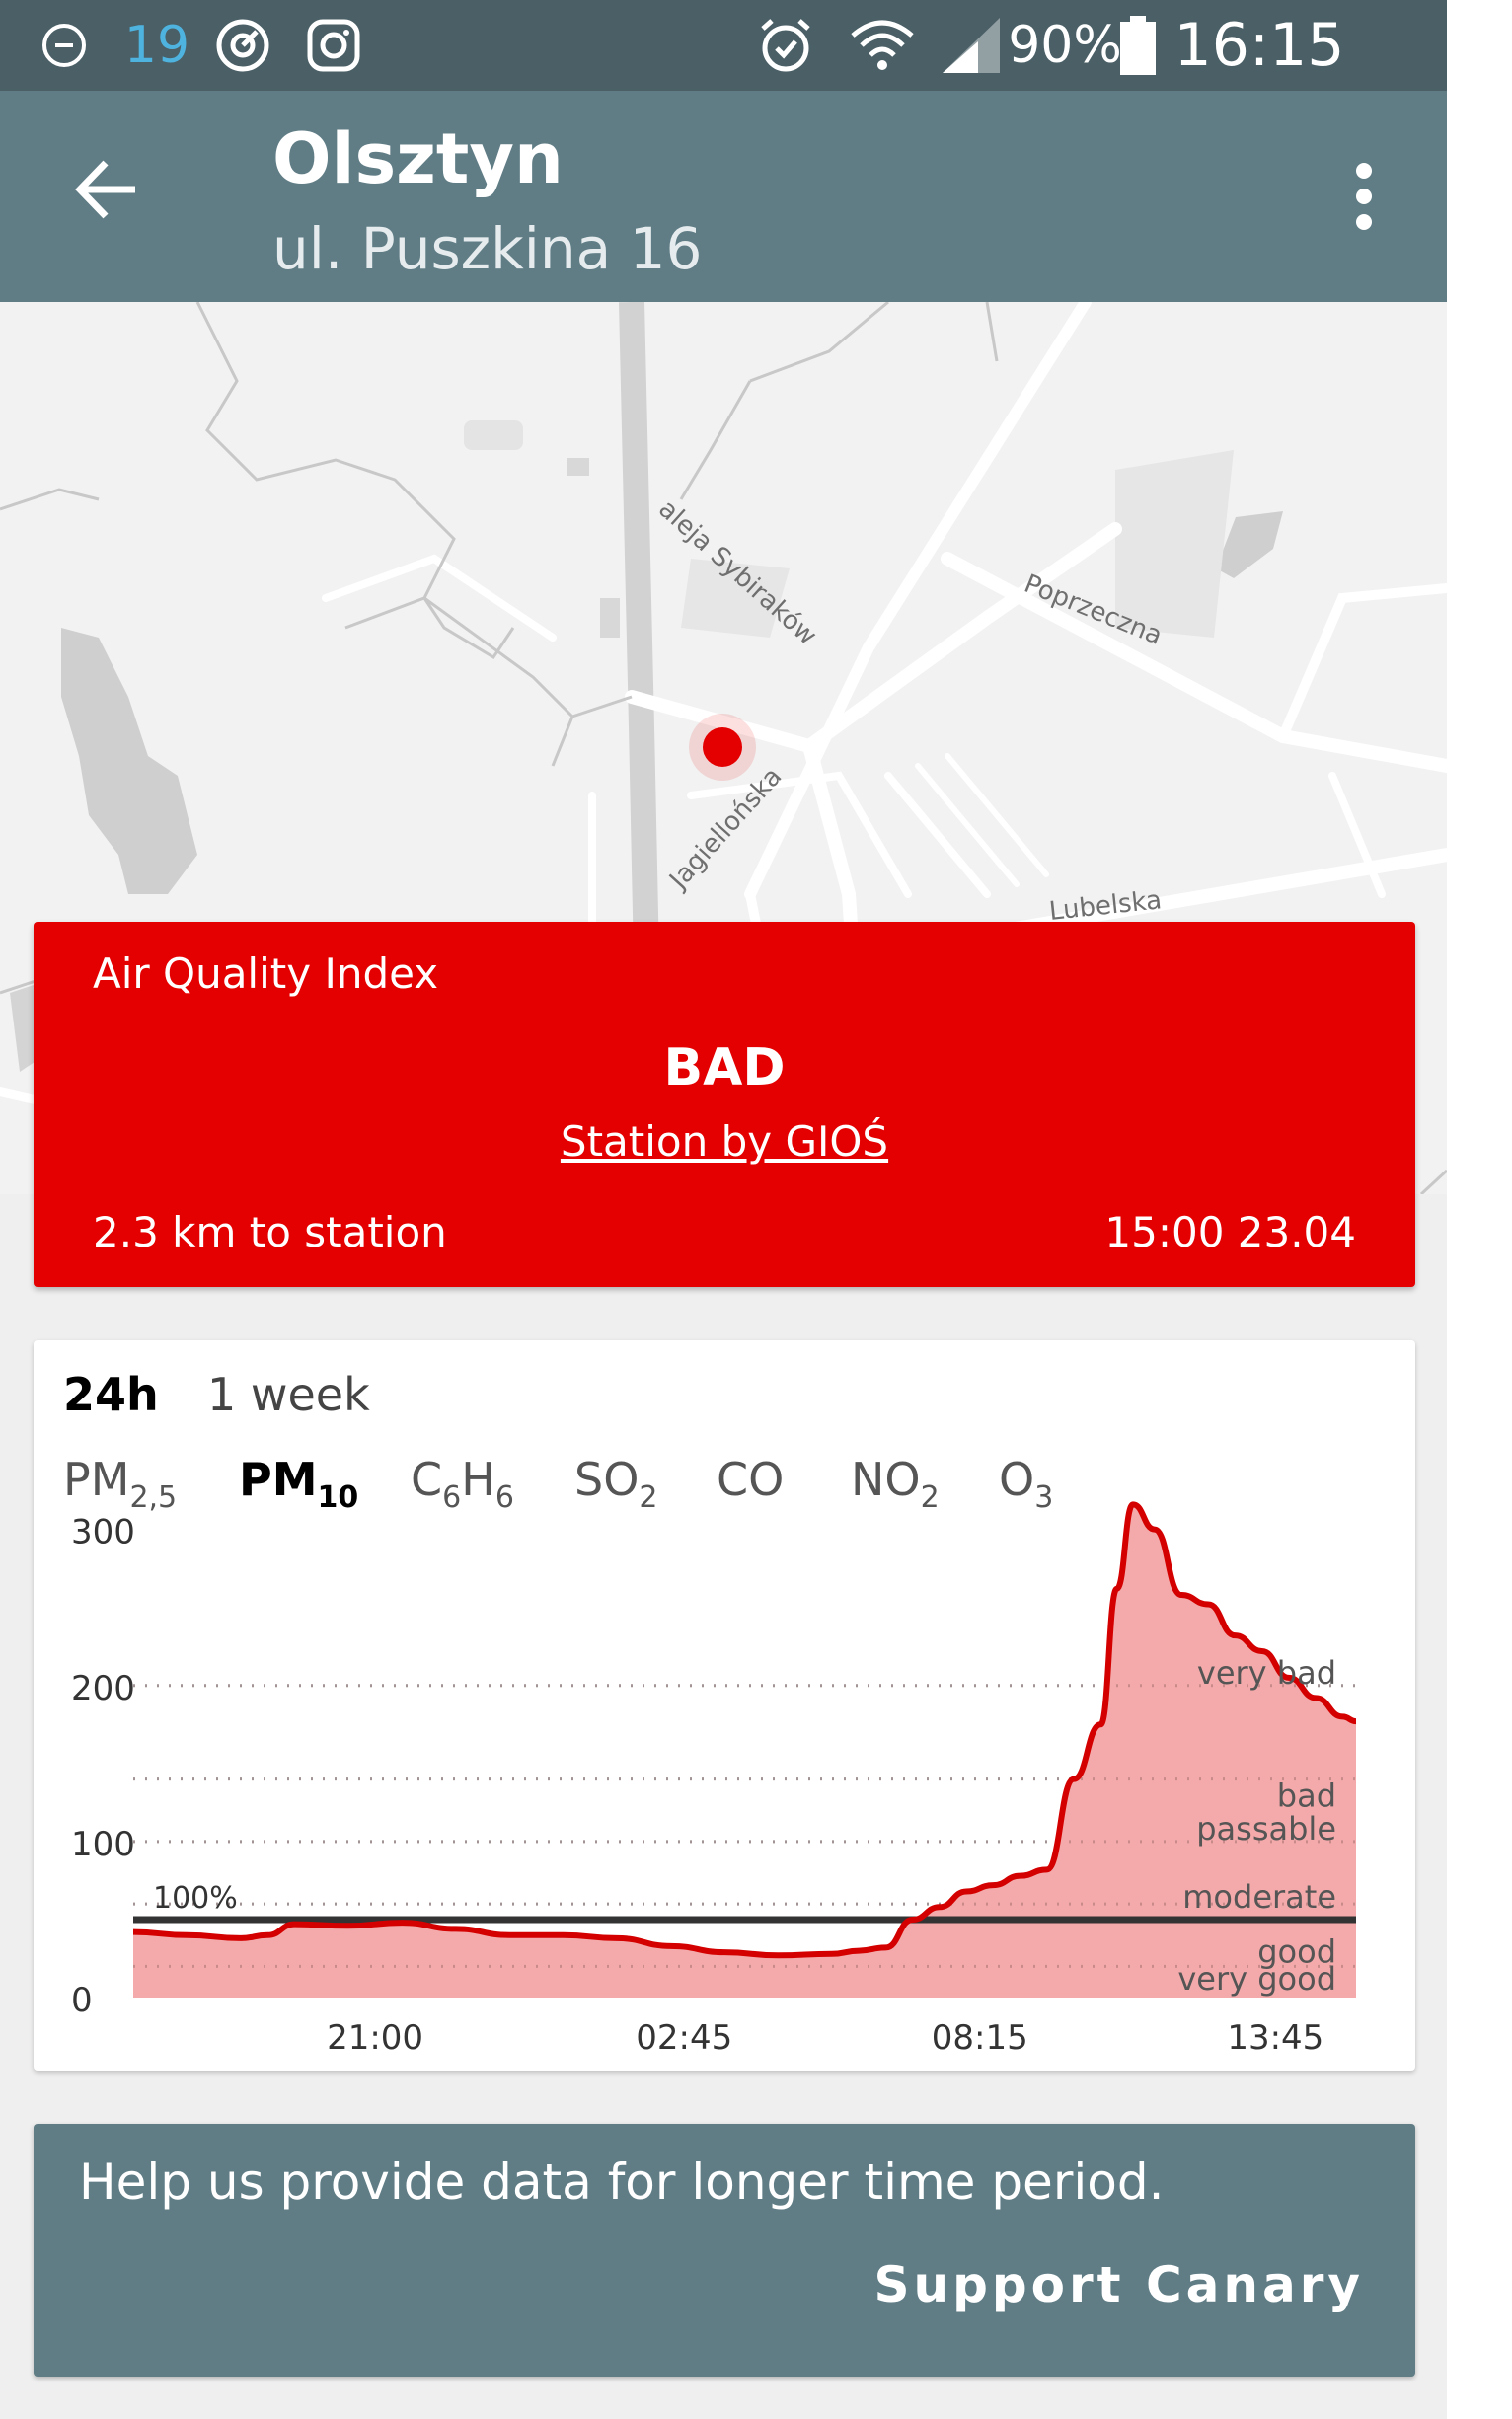 The width and height of the screenshot is (1512, 2419). I want to click on tab-co: CO, so click(751, 1479).